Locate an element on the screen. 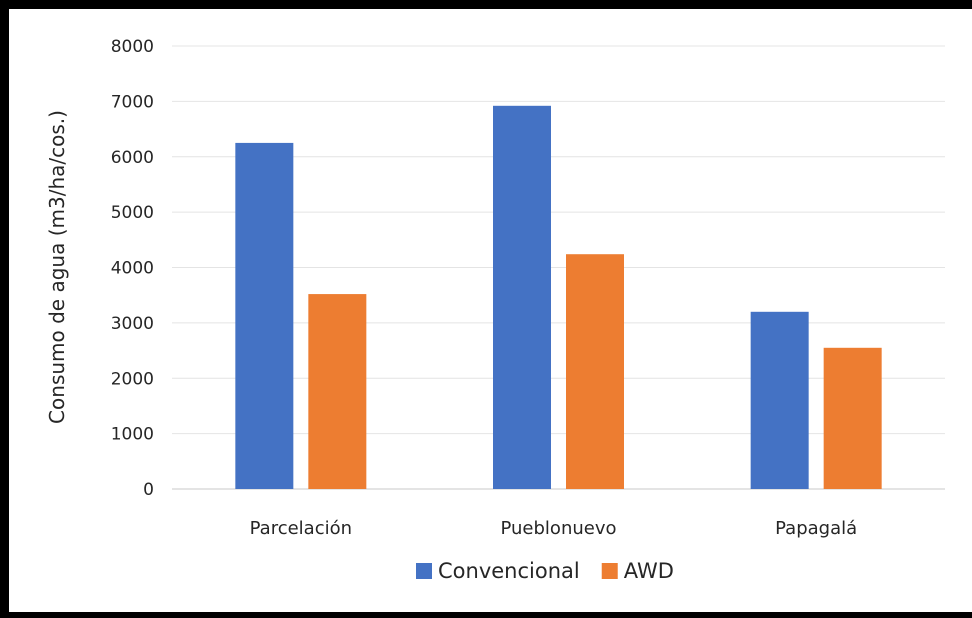  y-tick-label: 8000 is located at coordinates (132, 47).